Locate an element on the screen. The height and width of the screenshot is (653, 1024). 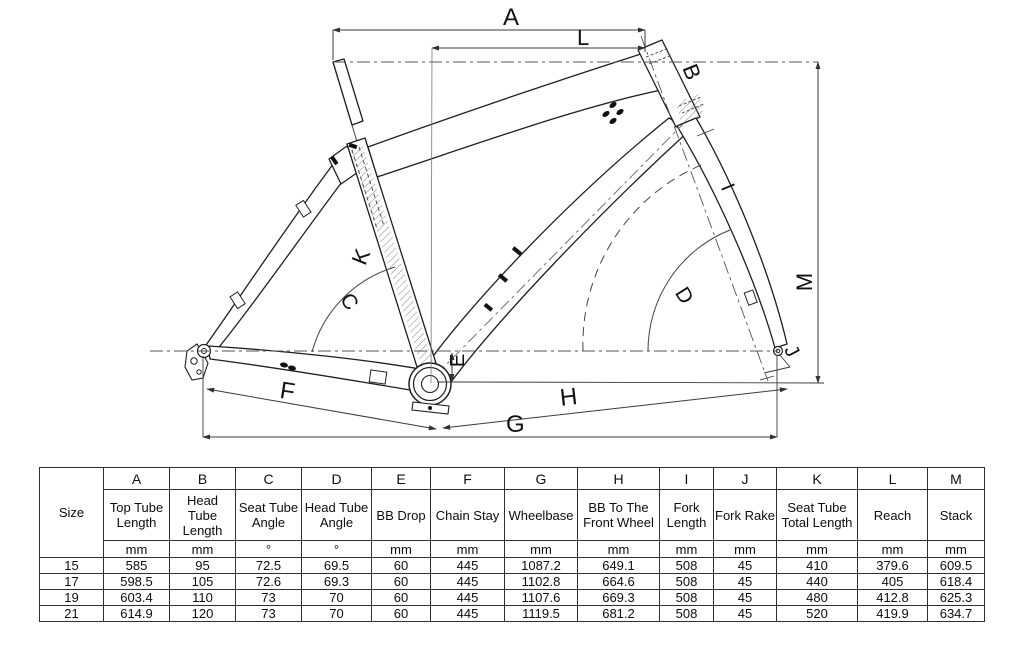
value-cell: 105 is located at coordinates (202, 581).